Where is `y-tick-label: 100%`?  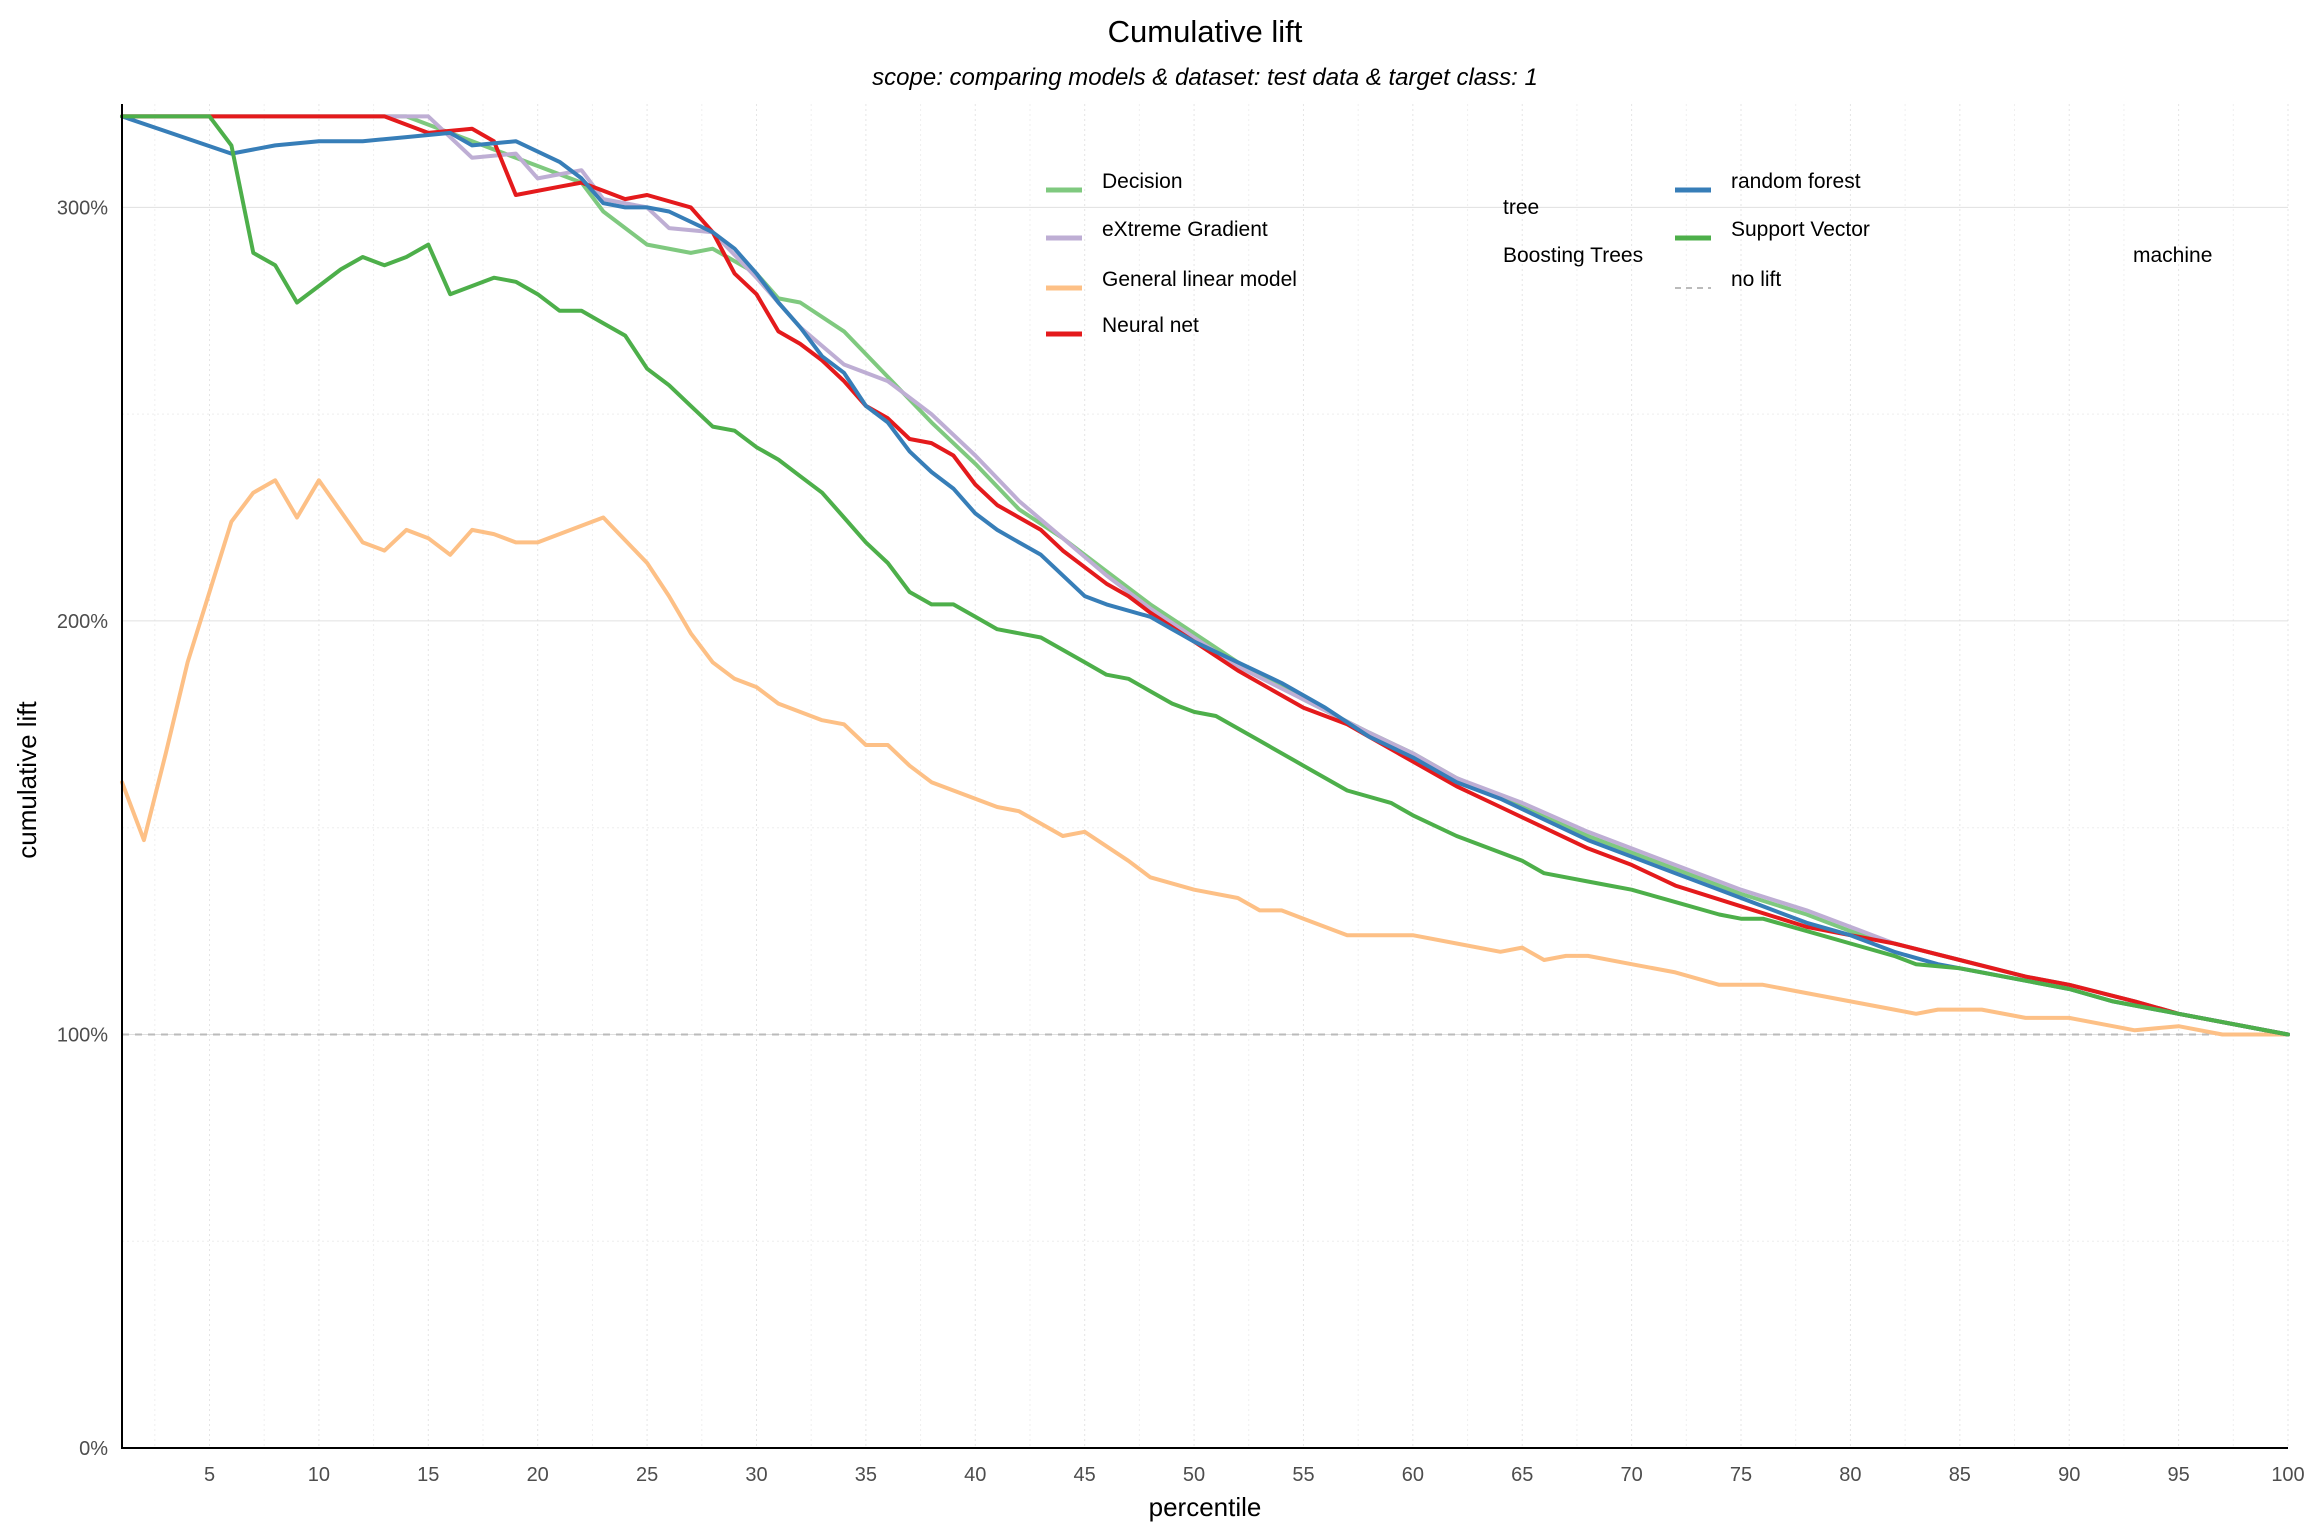
y-tick-label: 100% is located at coordinates (82, 1035).